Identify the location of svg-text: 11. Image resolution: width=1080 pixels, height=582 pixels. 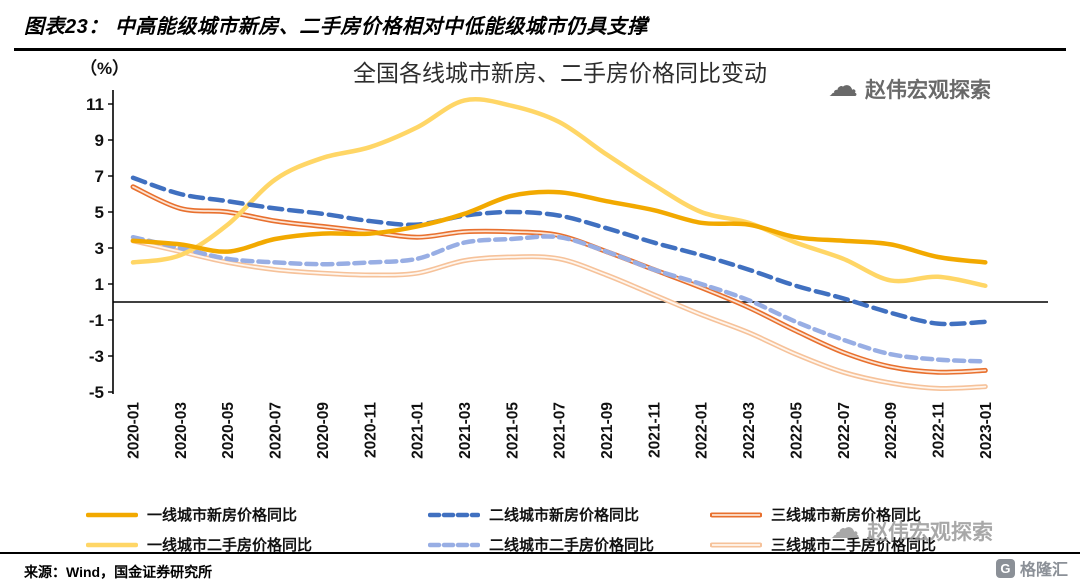
(95, 104).